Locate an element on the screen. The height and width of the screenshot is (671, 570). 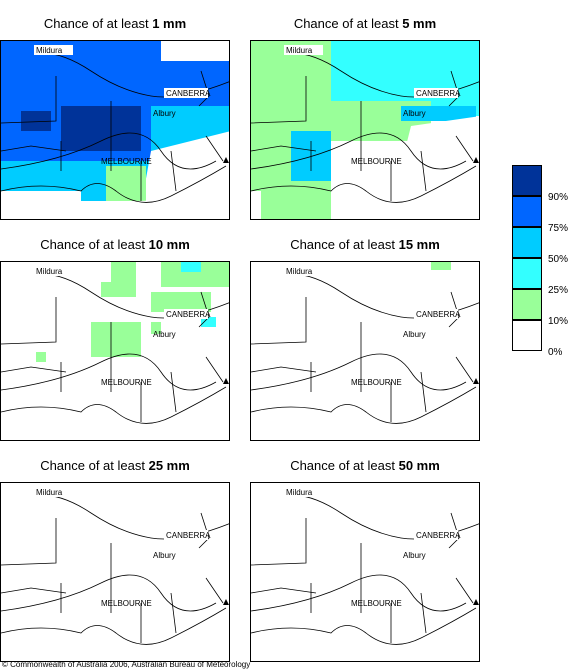
panel-title: Chance of at least 15 mm is located at coordinates (365, 244).